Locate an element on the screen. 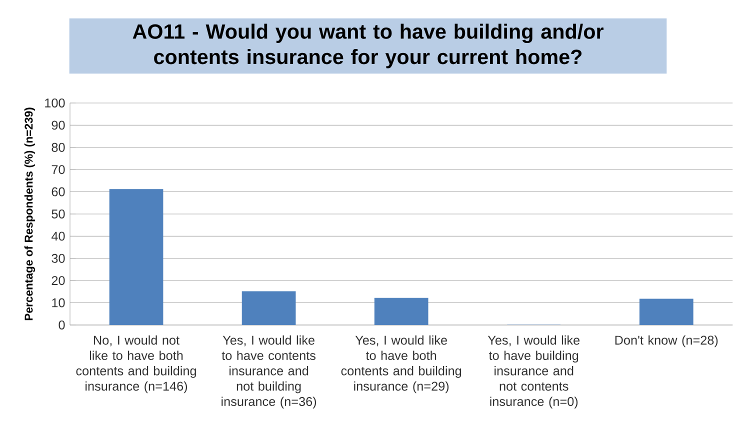 Image resolution: width=733 pixels, height=438 pixels. chart-title: AO11 - Would you want to have building and/or contents insurance for your current home? is located at coordinates (368, 46).